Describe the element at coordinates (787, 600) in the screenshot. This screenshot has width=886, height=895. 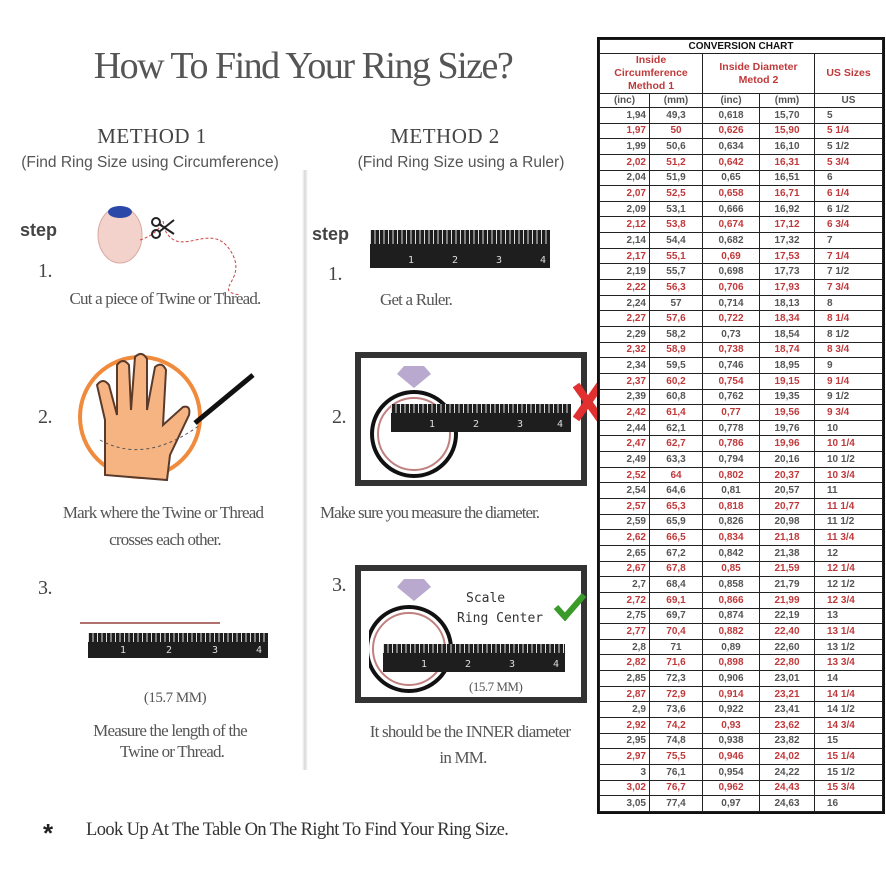
I see `table-cell: 21,99` at that location.